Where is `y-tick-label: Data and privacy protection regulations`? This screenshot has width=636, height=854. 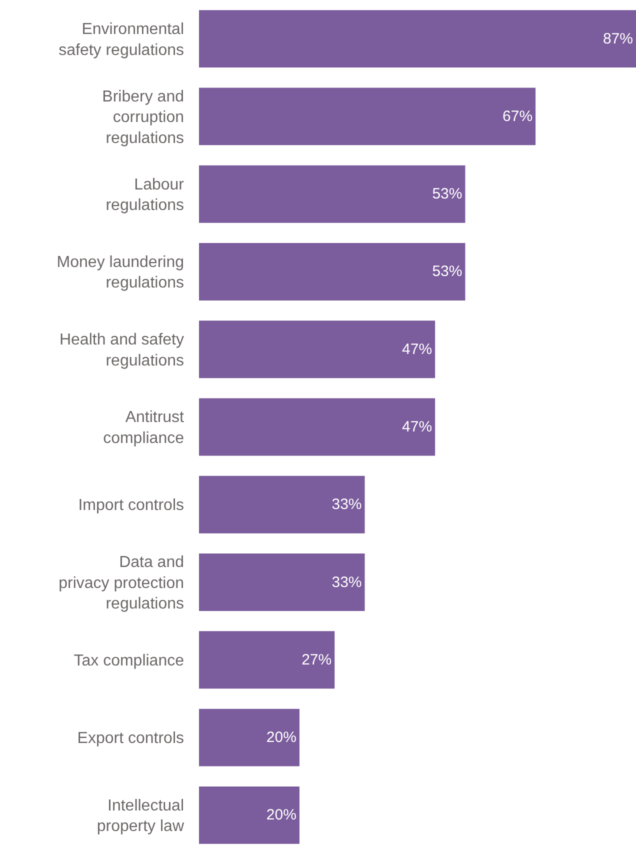 y-tick-label: Data and privacy protection regulations is located at coordinates (121, 583).